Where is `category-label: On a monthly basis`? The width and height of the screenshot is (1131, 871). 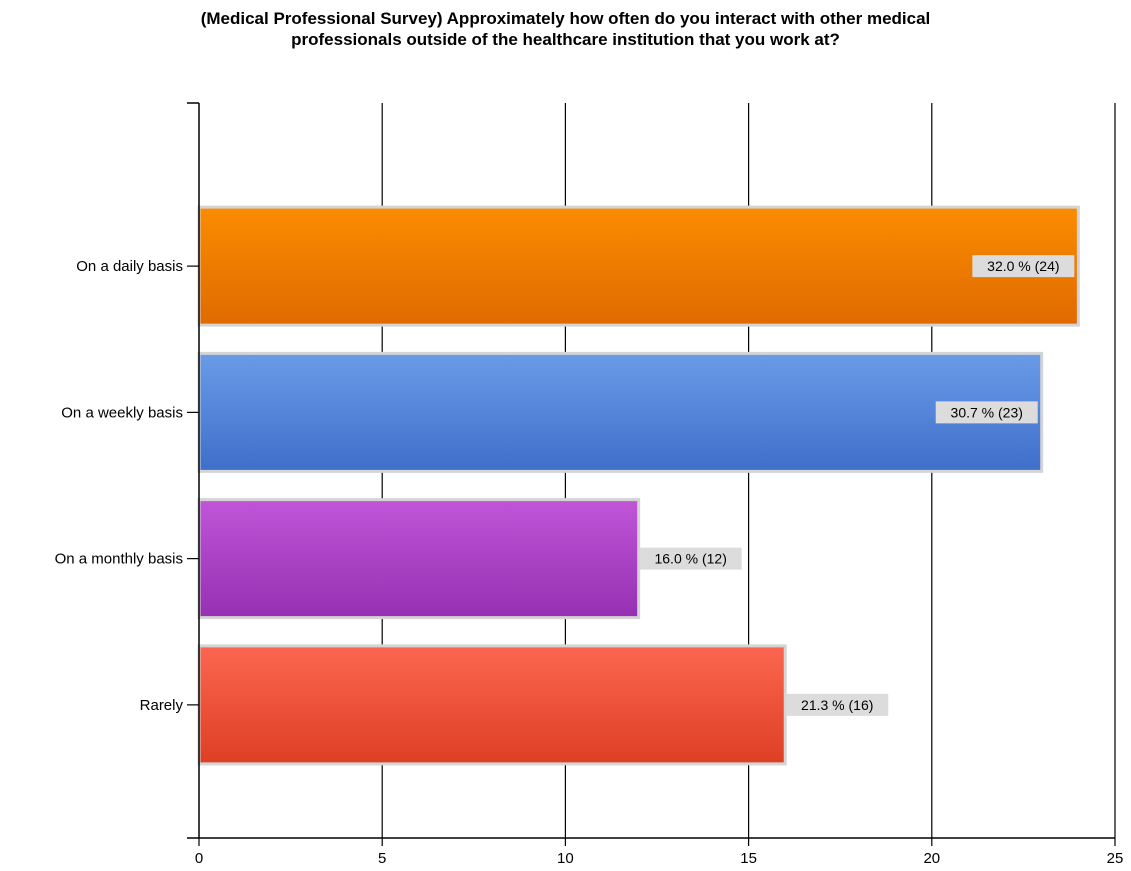
category-label: On a monthly basis is located at coordinates (119, 559).